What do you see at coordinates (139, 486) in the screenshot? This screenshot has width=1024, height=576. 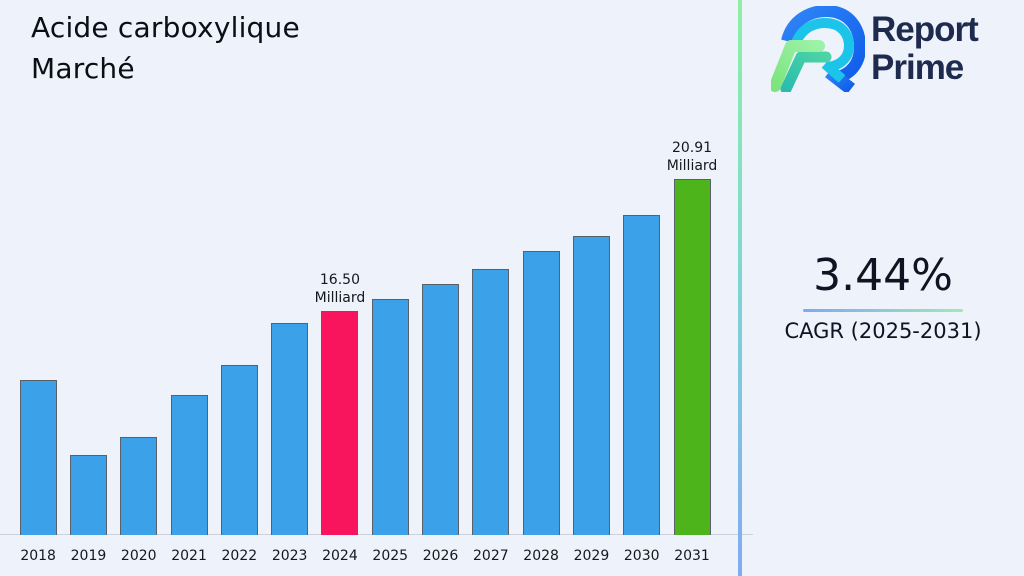 I see `bar-2020` at bounding box center [139, 486].